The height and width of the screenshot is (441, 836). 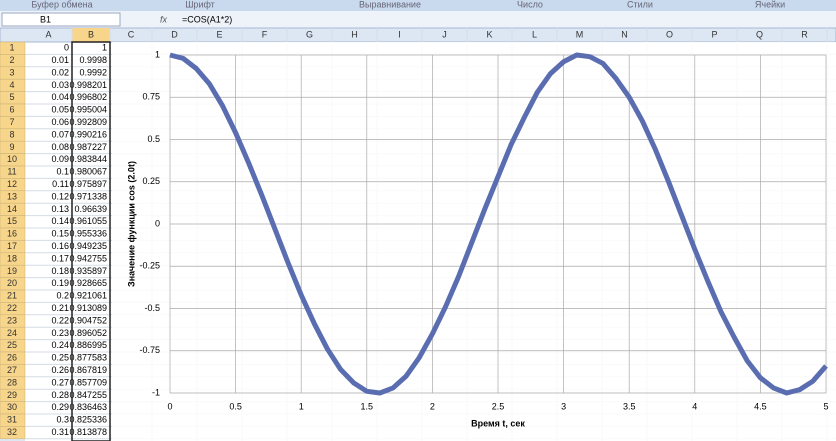 I want to click on row-number: 30, so click(x=12, y=407).